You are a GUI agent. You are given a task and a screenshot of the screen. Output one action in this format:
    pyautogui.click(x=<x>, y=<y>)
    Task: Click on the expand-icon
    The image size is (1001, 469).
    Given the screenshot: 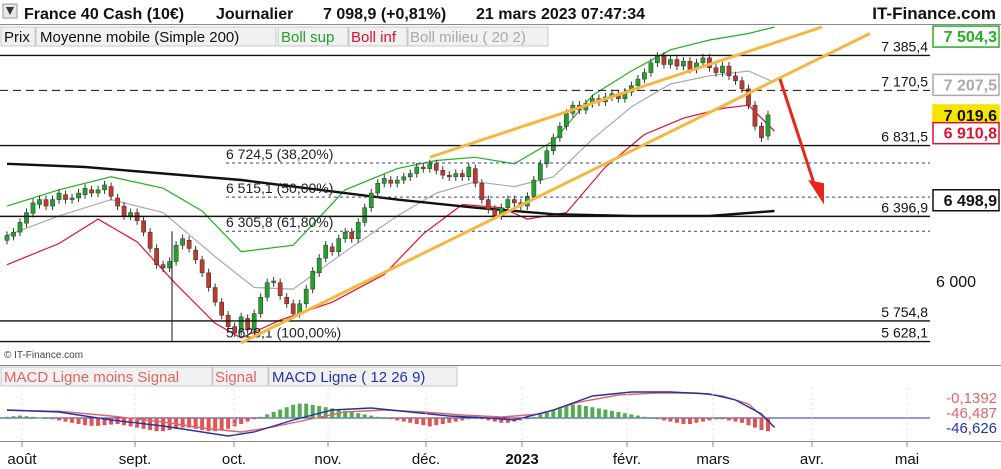 What is the action you would take?
    pyautogui.click(x=10, y=11)
    